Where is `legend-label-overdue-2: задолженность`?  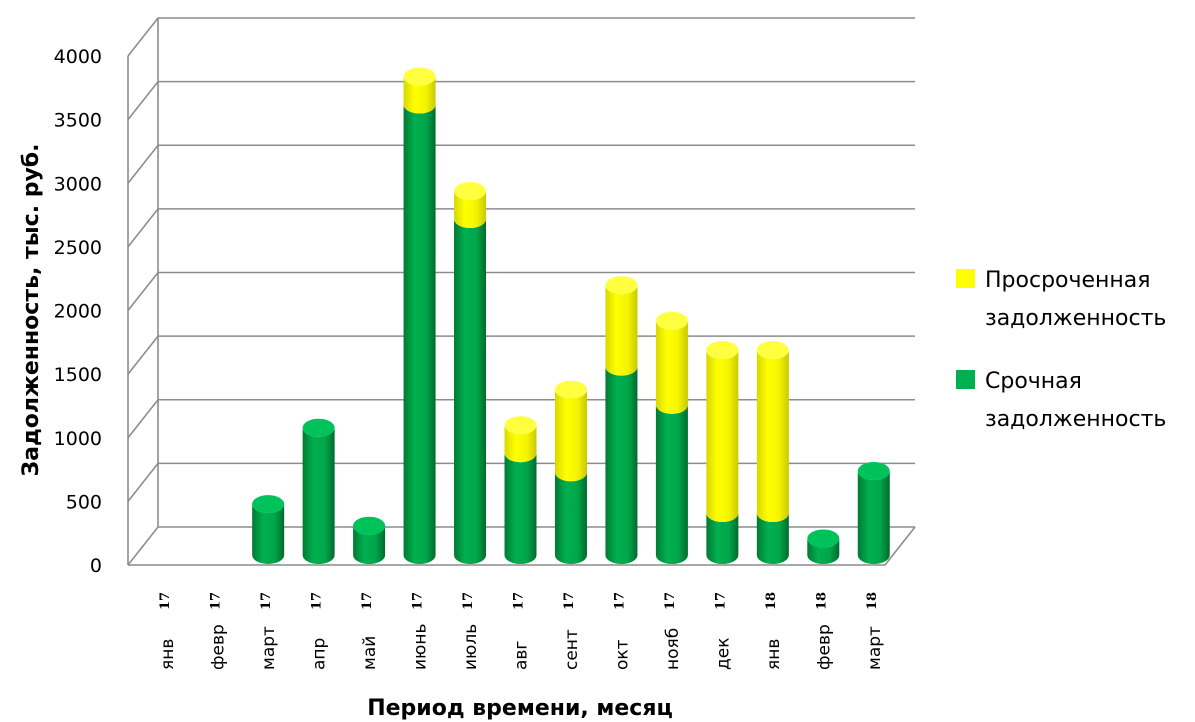
legend-label-overdue-2: задолженность is located at coordinates (1075, 318).